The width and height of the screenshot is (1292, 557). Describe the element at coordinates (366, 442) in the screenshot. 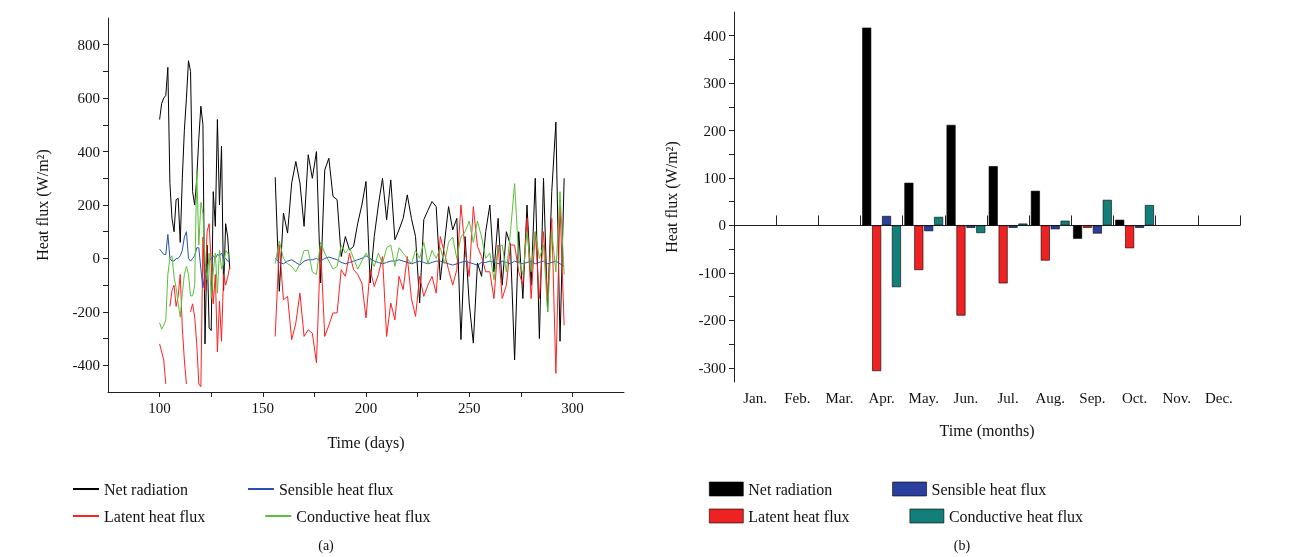

I see `x-axis-title: Time (days)` at that location.